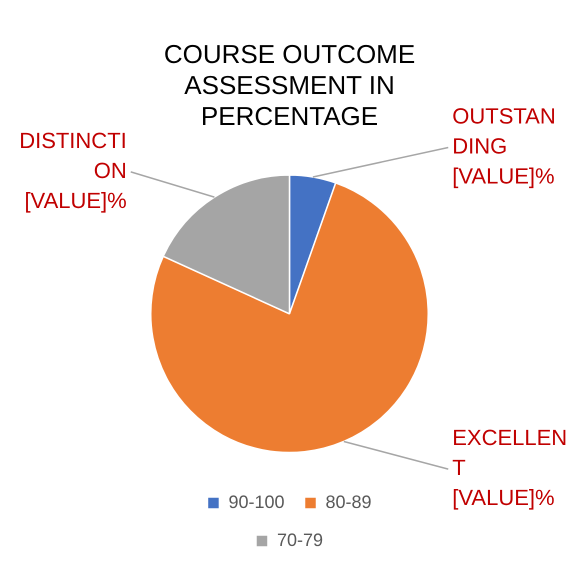  What do you see at coordinates (290, 85) in the screenshot?
I see `chart-title: COURSE OUTCOME ASSESSMENT IN PERCENTAGE` at bounding box center [290, 85].